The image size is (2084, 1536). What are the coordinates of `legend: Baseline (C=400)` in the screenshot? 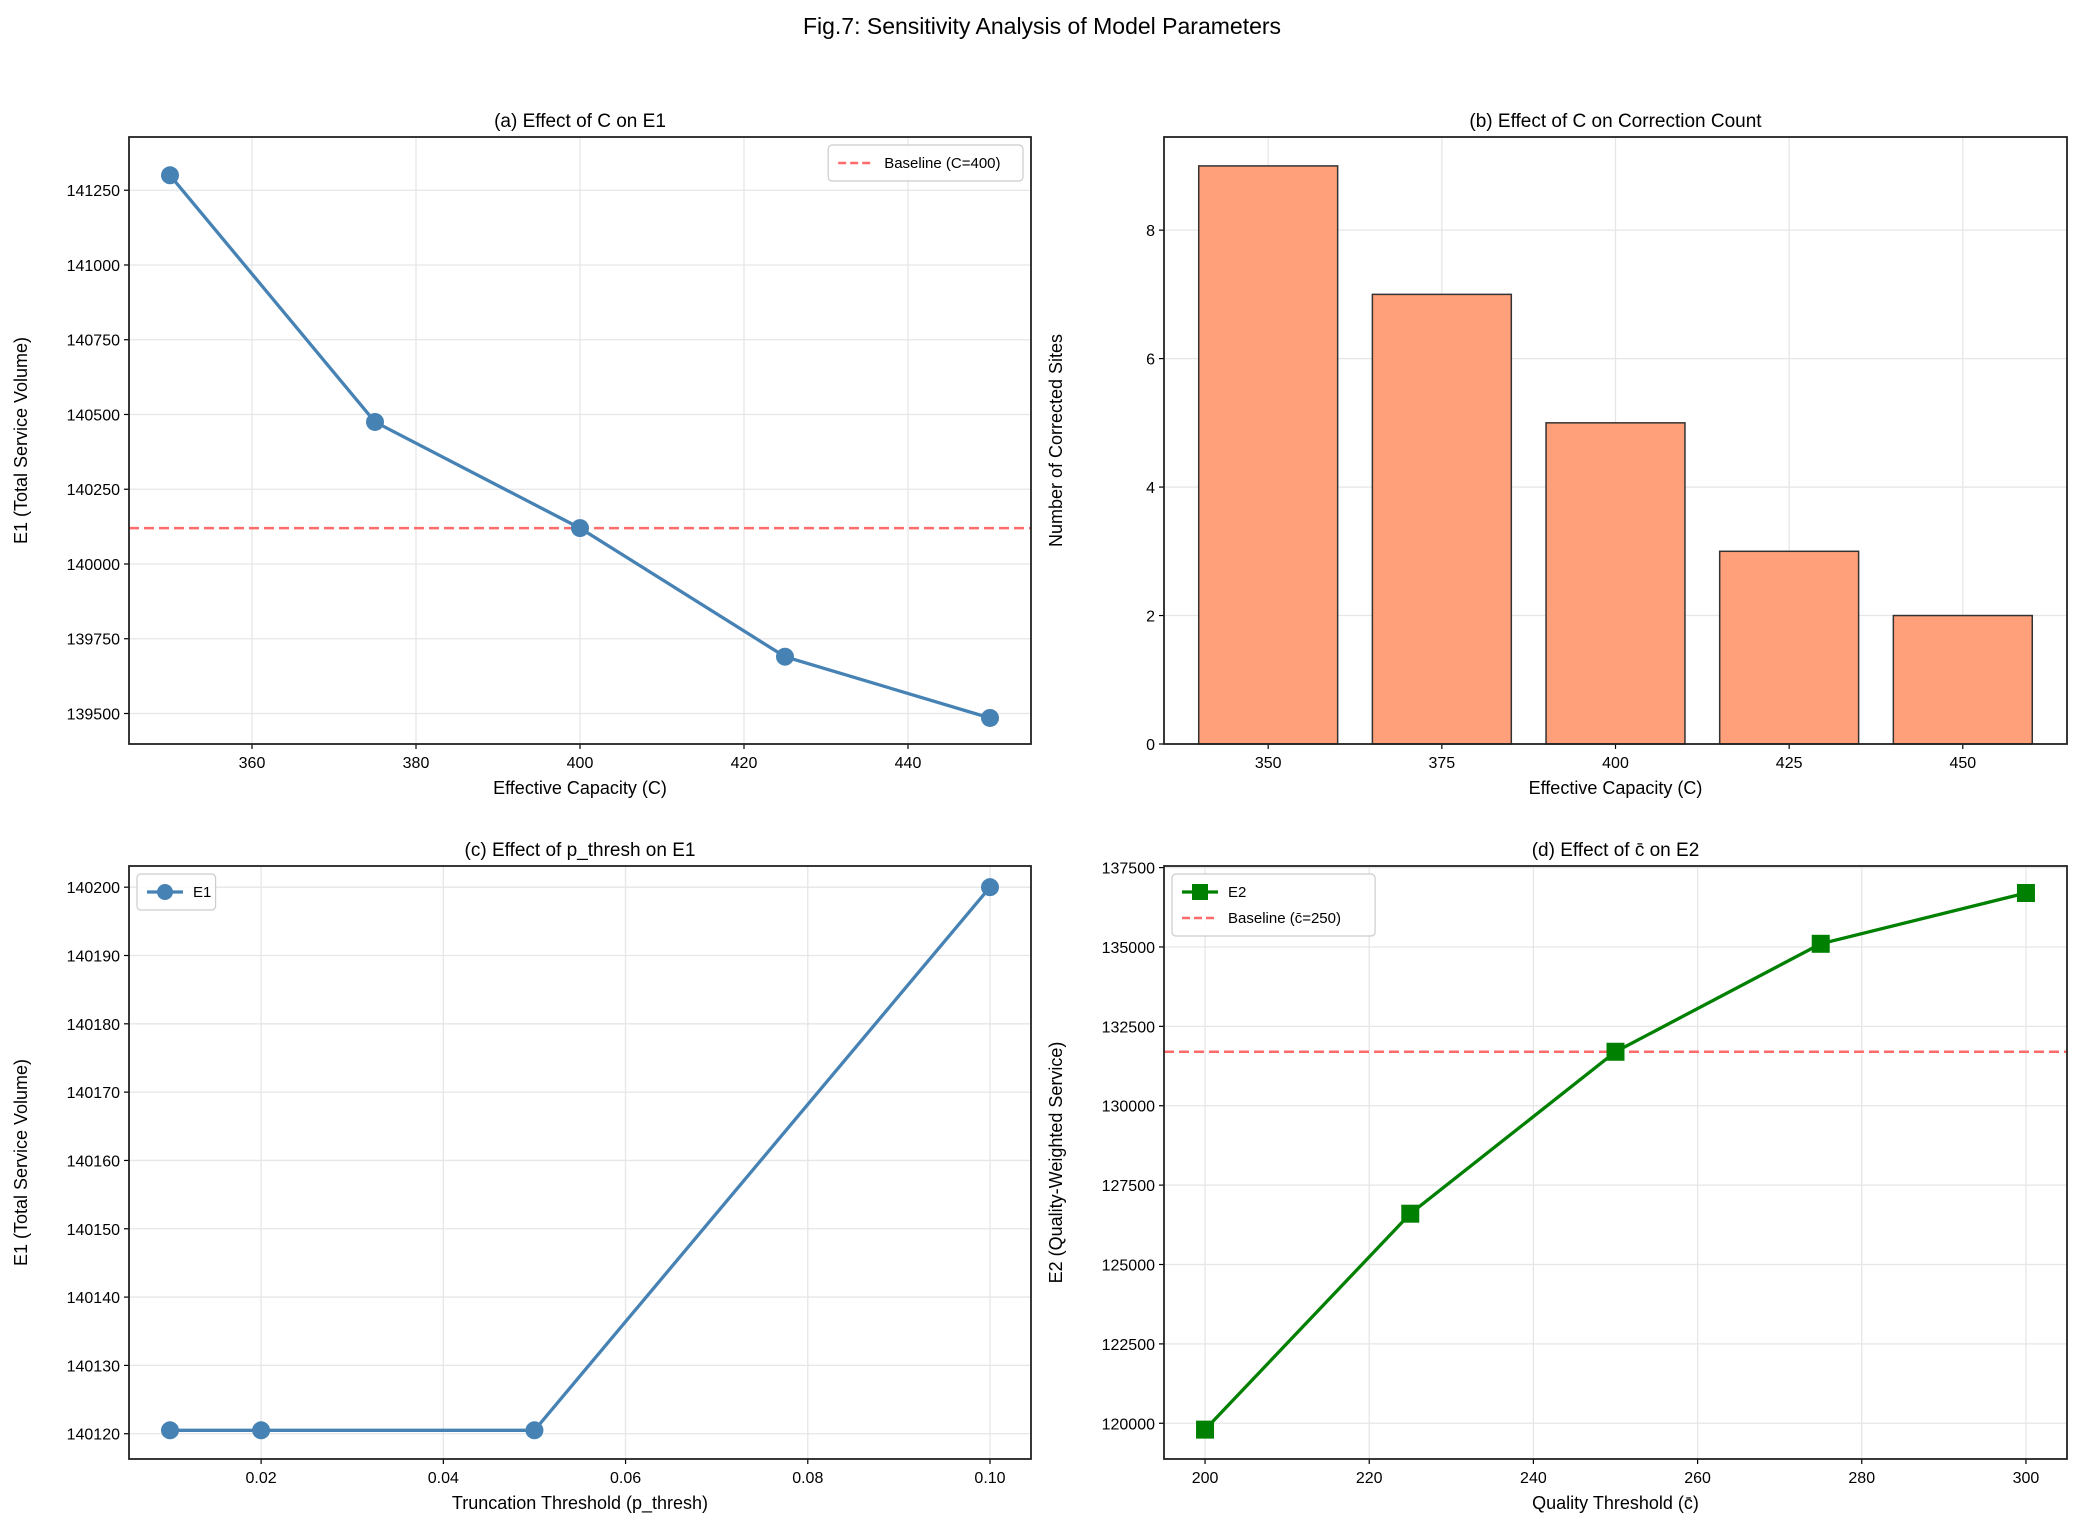 It's located at (925, 163).